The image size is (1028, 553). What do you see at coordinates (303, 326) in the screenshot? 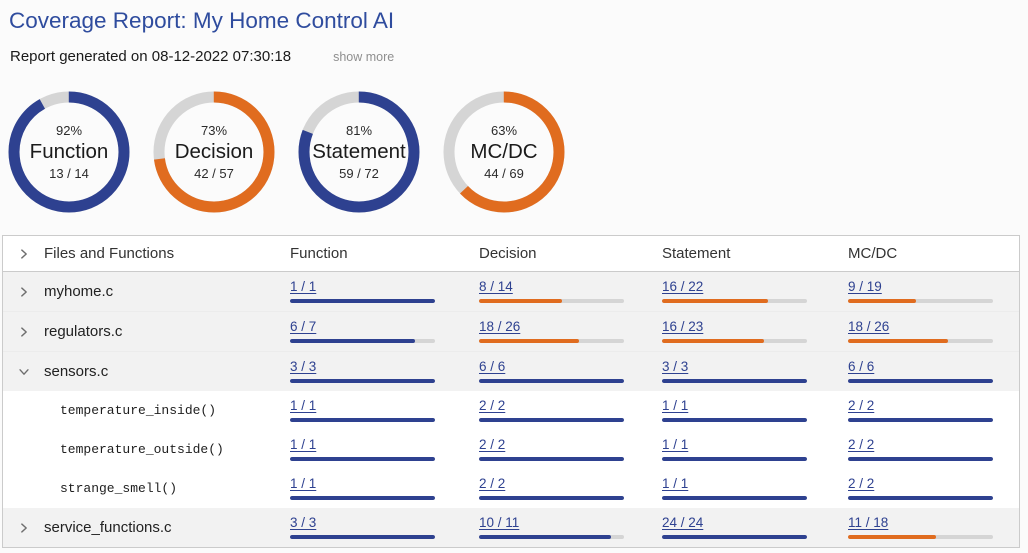
I see `coverage-value-link: 6 / 7` at bounding box center [303, 326].